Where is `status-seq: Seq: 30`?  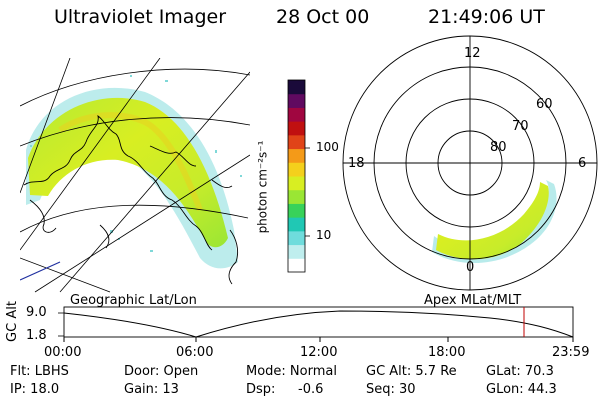
status-seq: Seq: 30 is located at coordinates (391, 389).